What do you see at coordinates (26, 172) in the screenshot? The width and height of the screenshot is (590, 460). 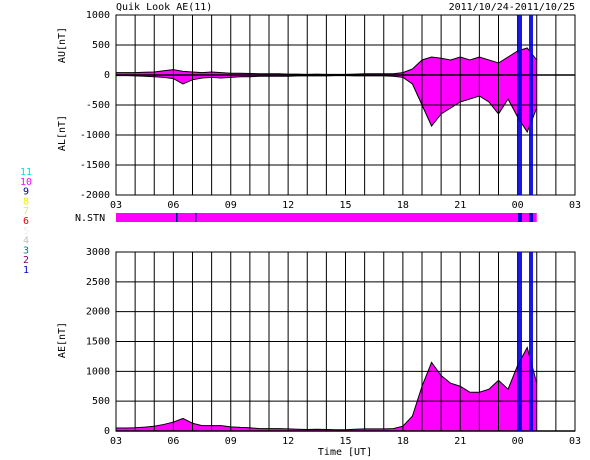 I see `legend-entry: 11` at bounding box center [26, 172].